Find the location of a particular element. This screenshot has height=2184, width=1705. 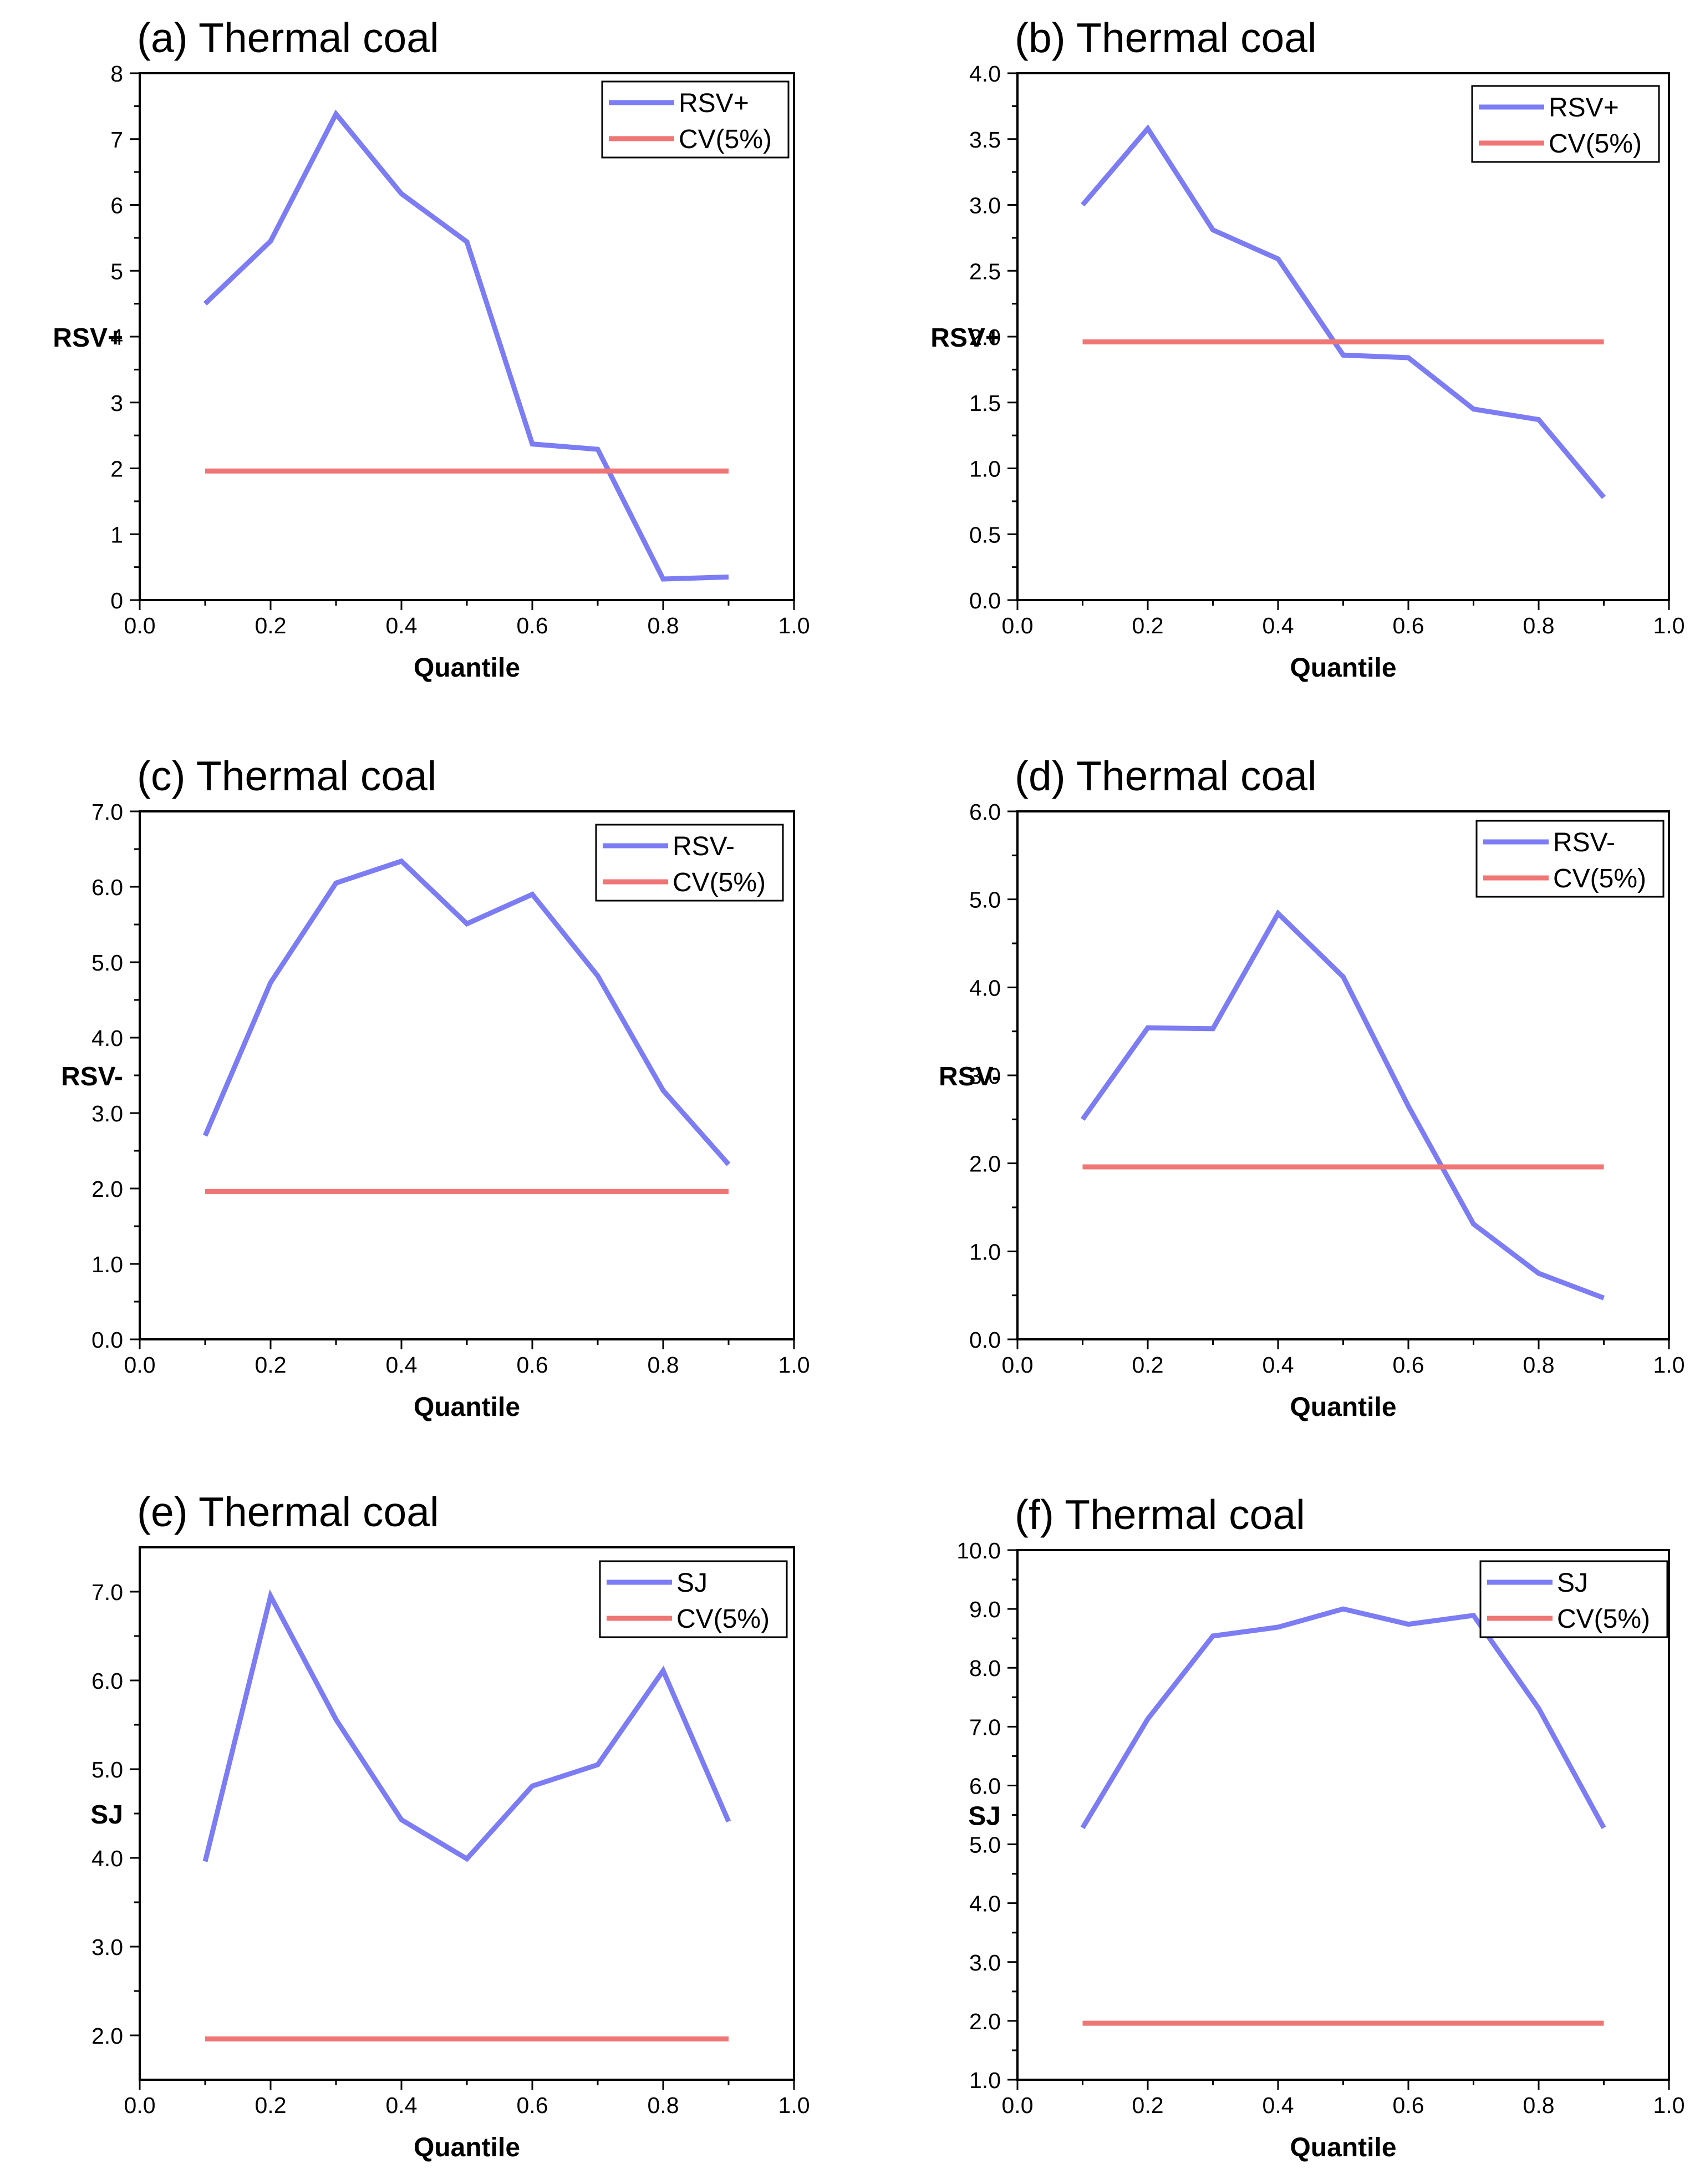

y-tick-label: 5 is located at coordinates (116, 271).